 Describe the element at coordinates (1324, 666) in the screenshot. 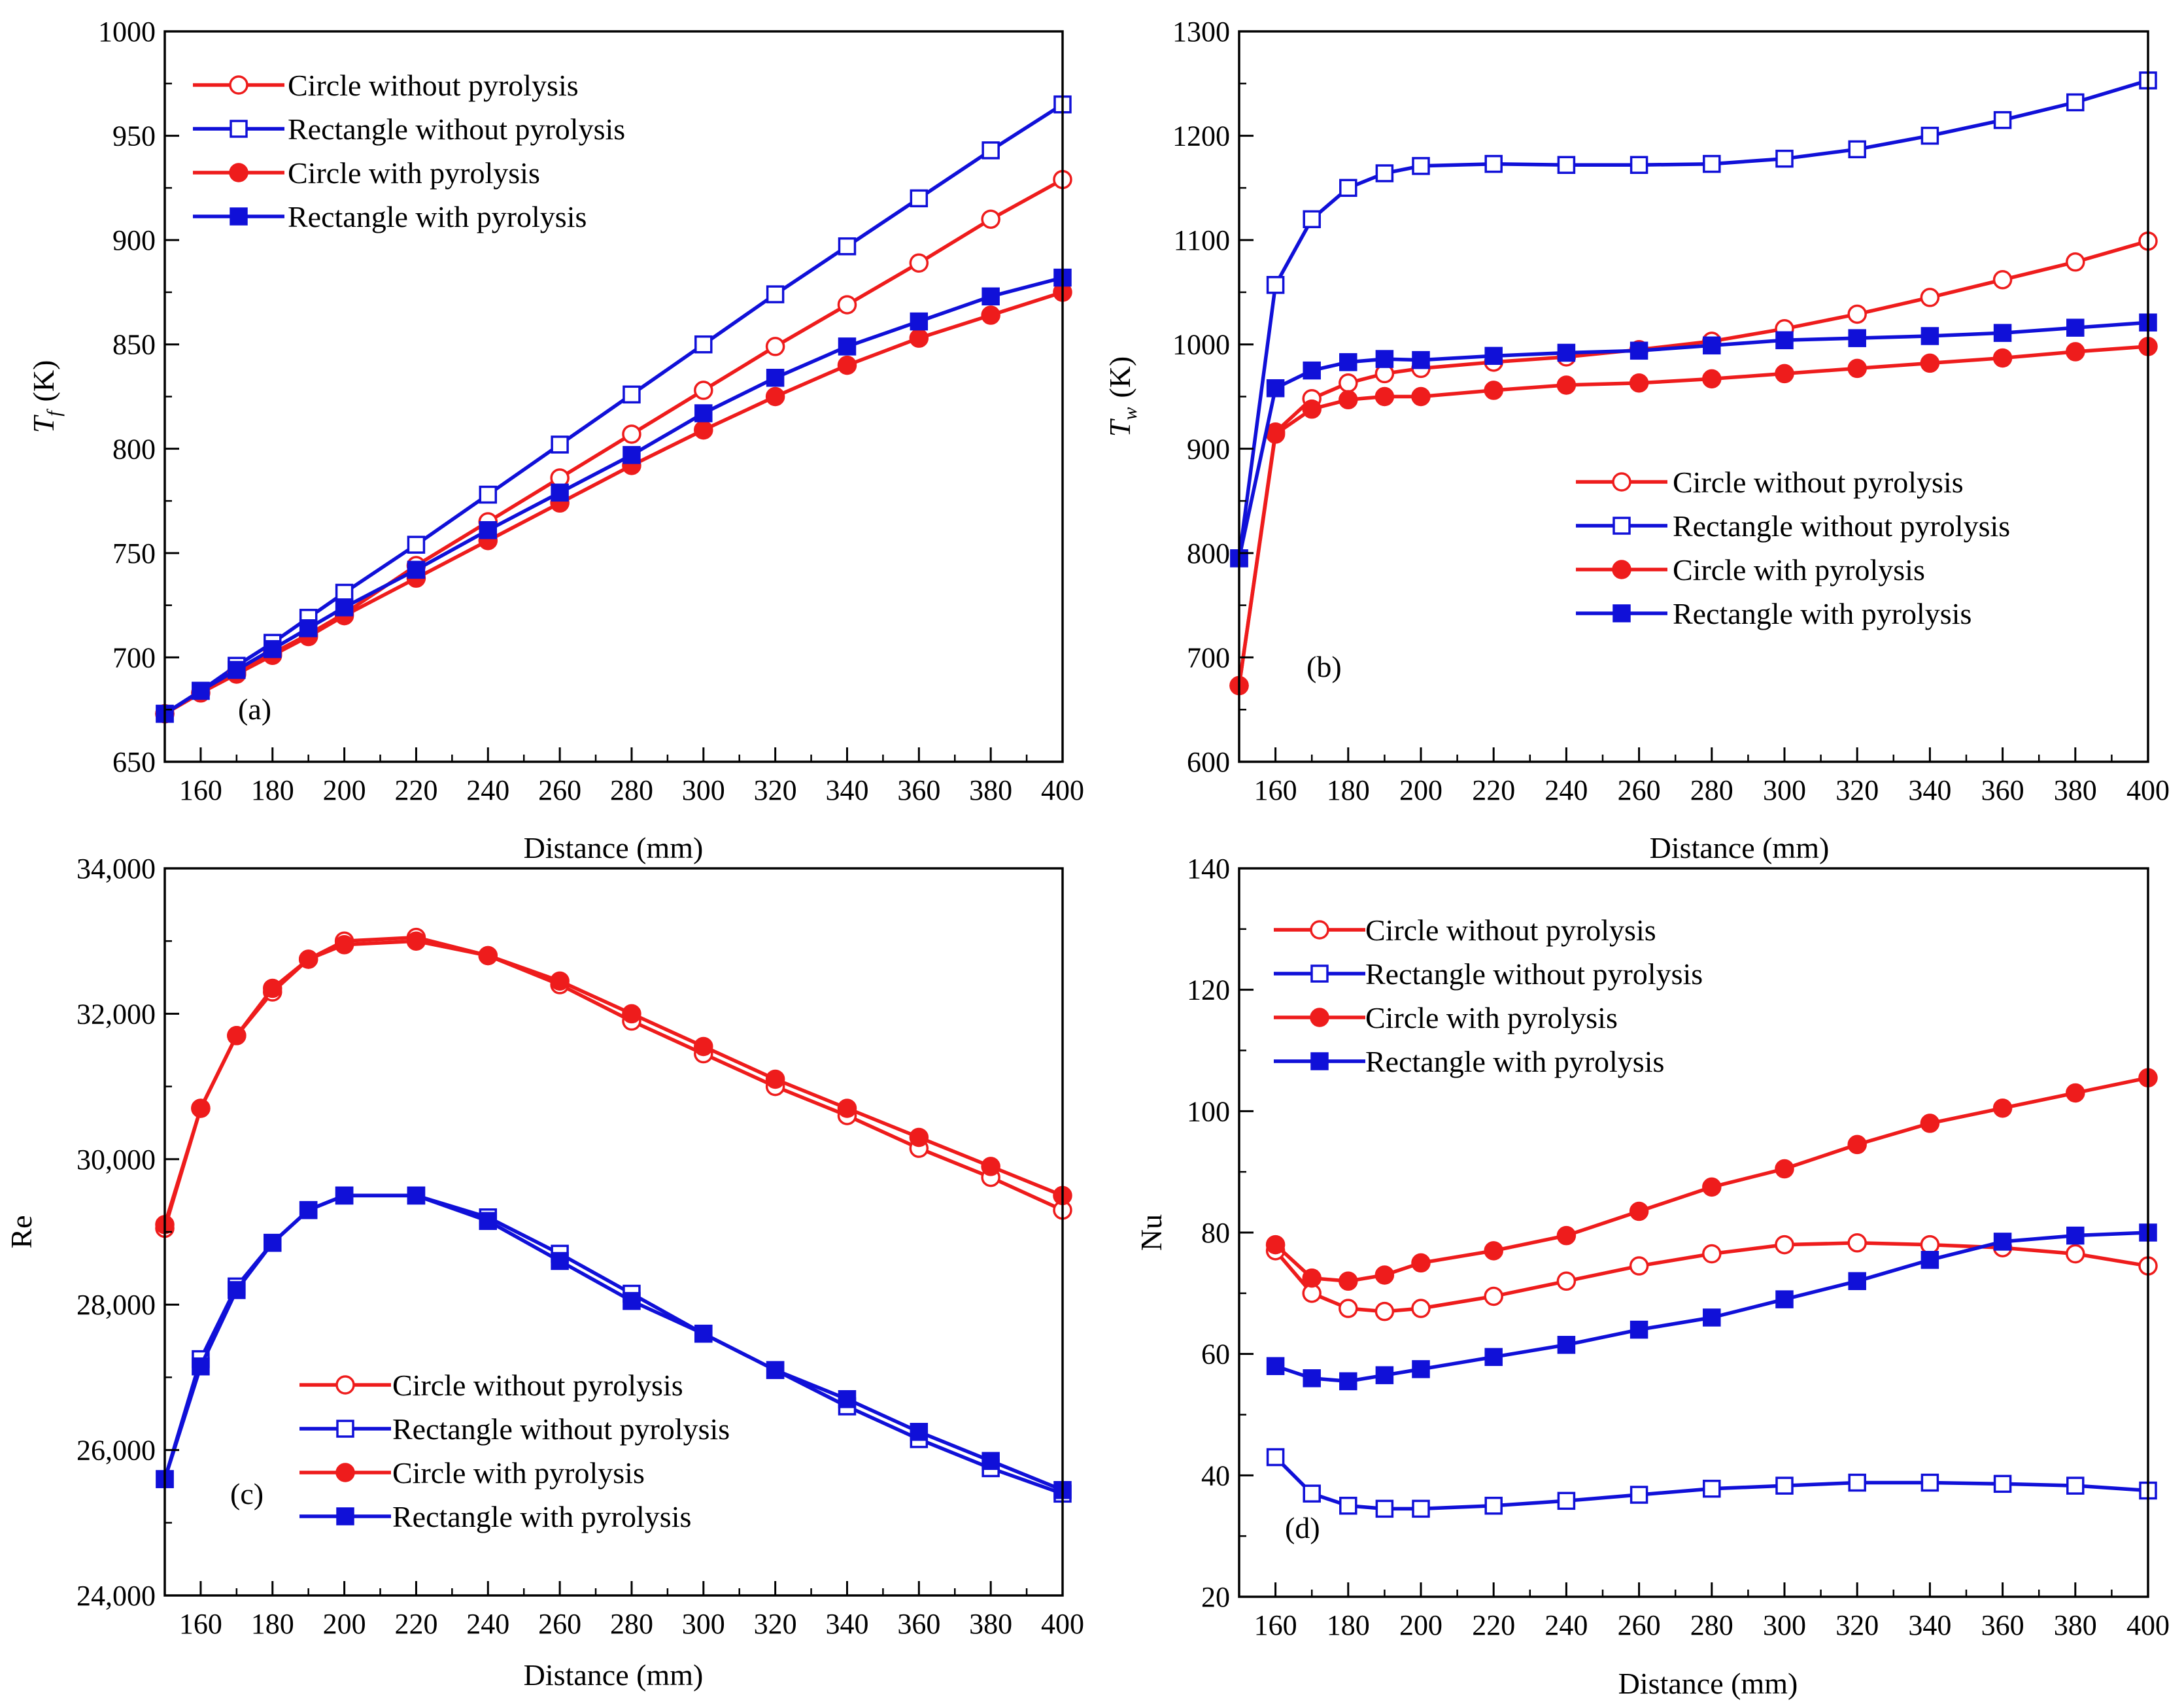

I see `panel-tag: (b)` at that location.